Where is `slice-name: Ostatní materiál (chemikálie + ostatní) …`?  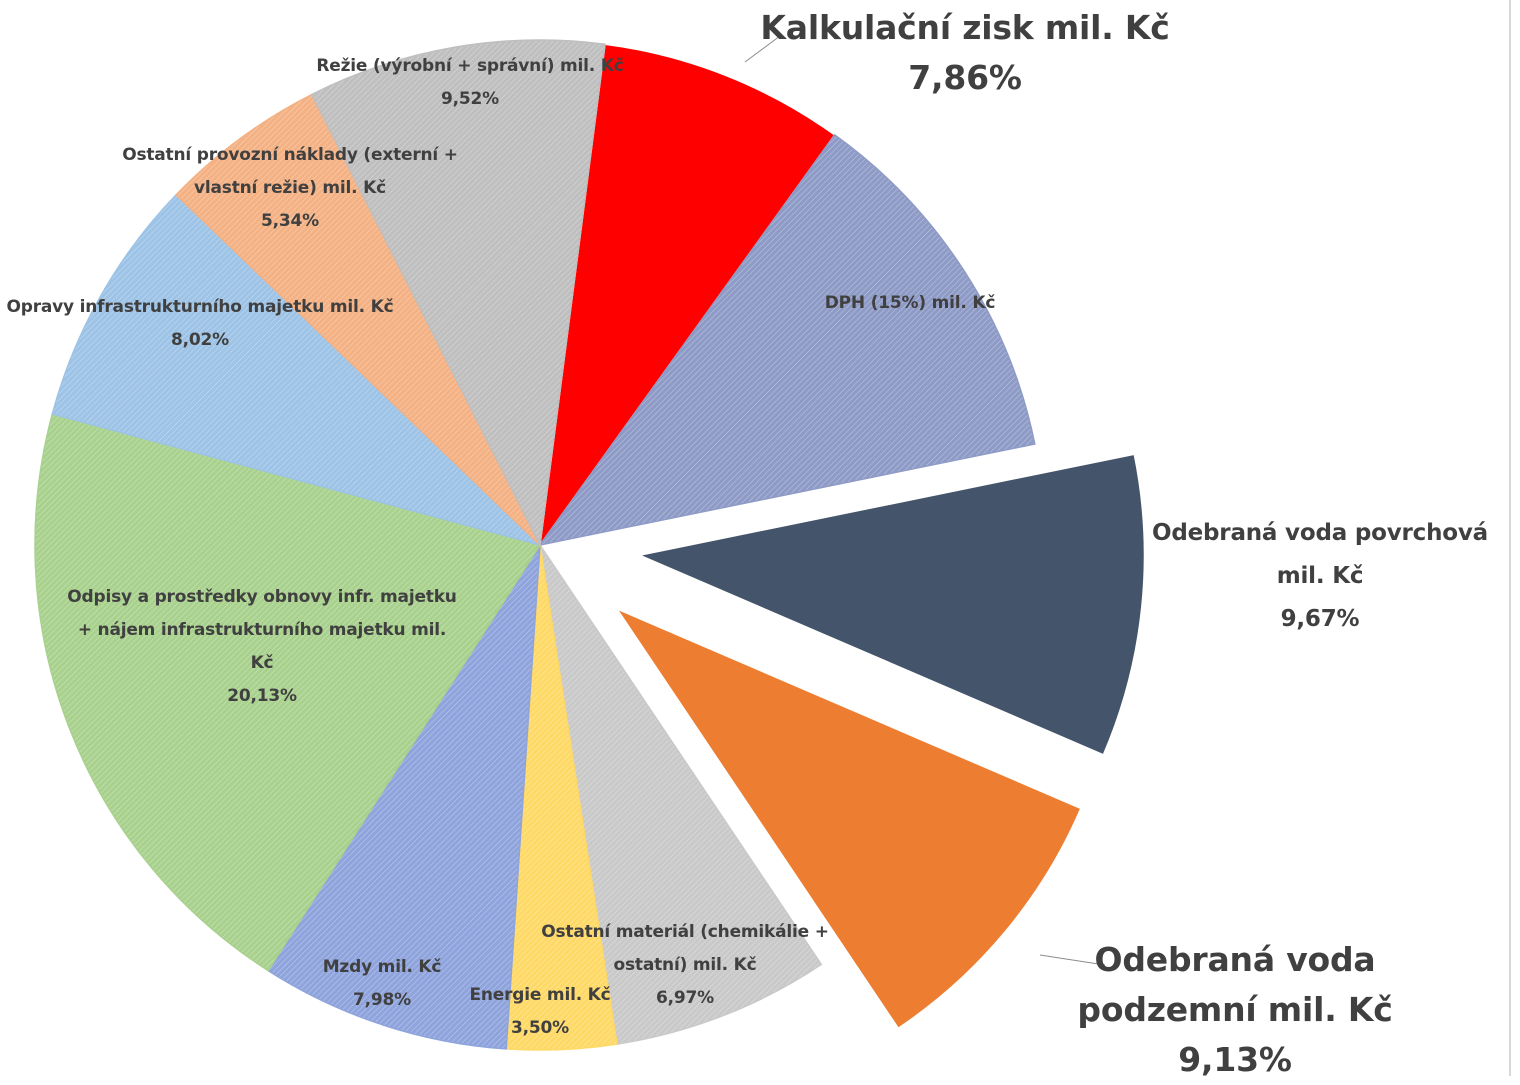
slice-name: Ostatní materiál (chemikálie + ostatní) … is located at coordinates (685, 948).